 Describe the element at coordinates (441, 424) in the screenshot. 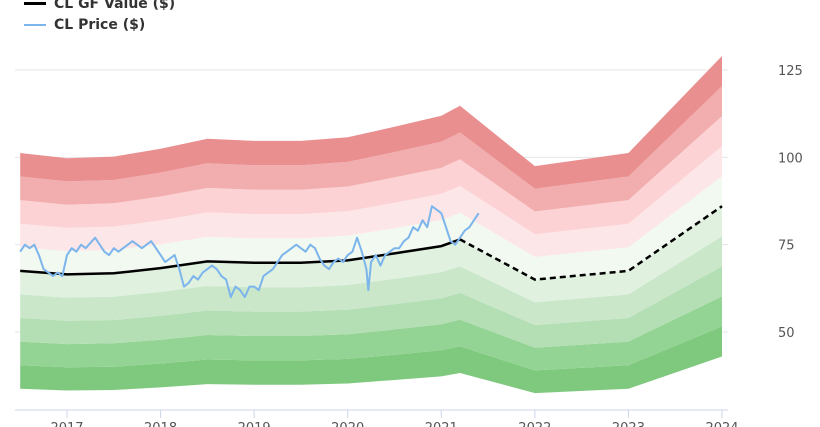

I see `x-tick-label-2021: 2021` at that location.